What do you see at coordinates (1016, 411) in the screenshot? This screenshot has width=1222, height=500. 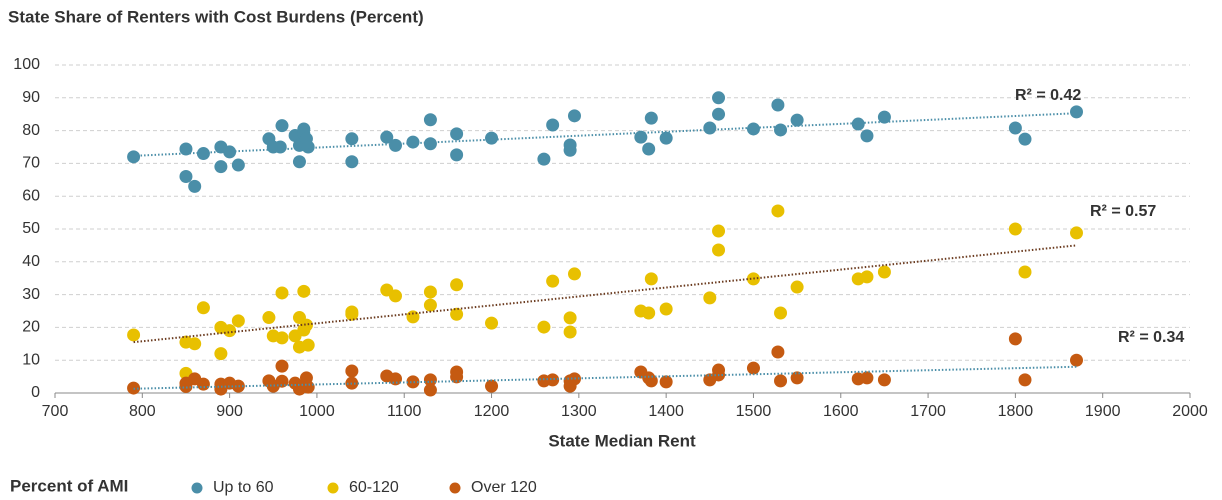 I see `x-tick-label: 1800` at bounding box center [1016, 411].